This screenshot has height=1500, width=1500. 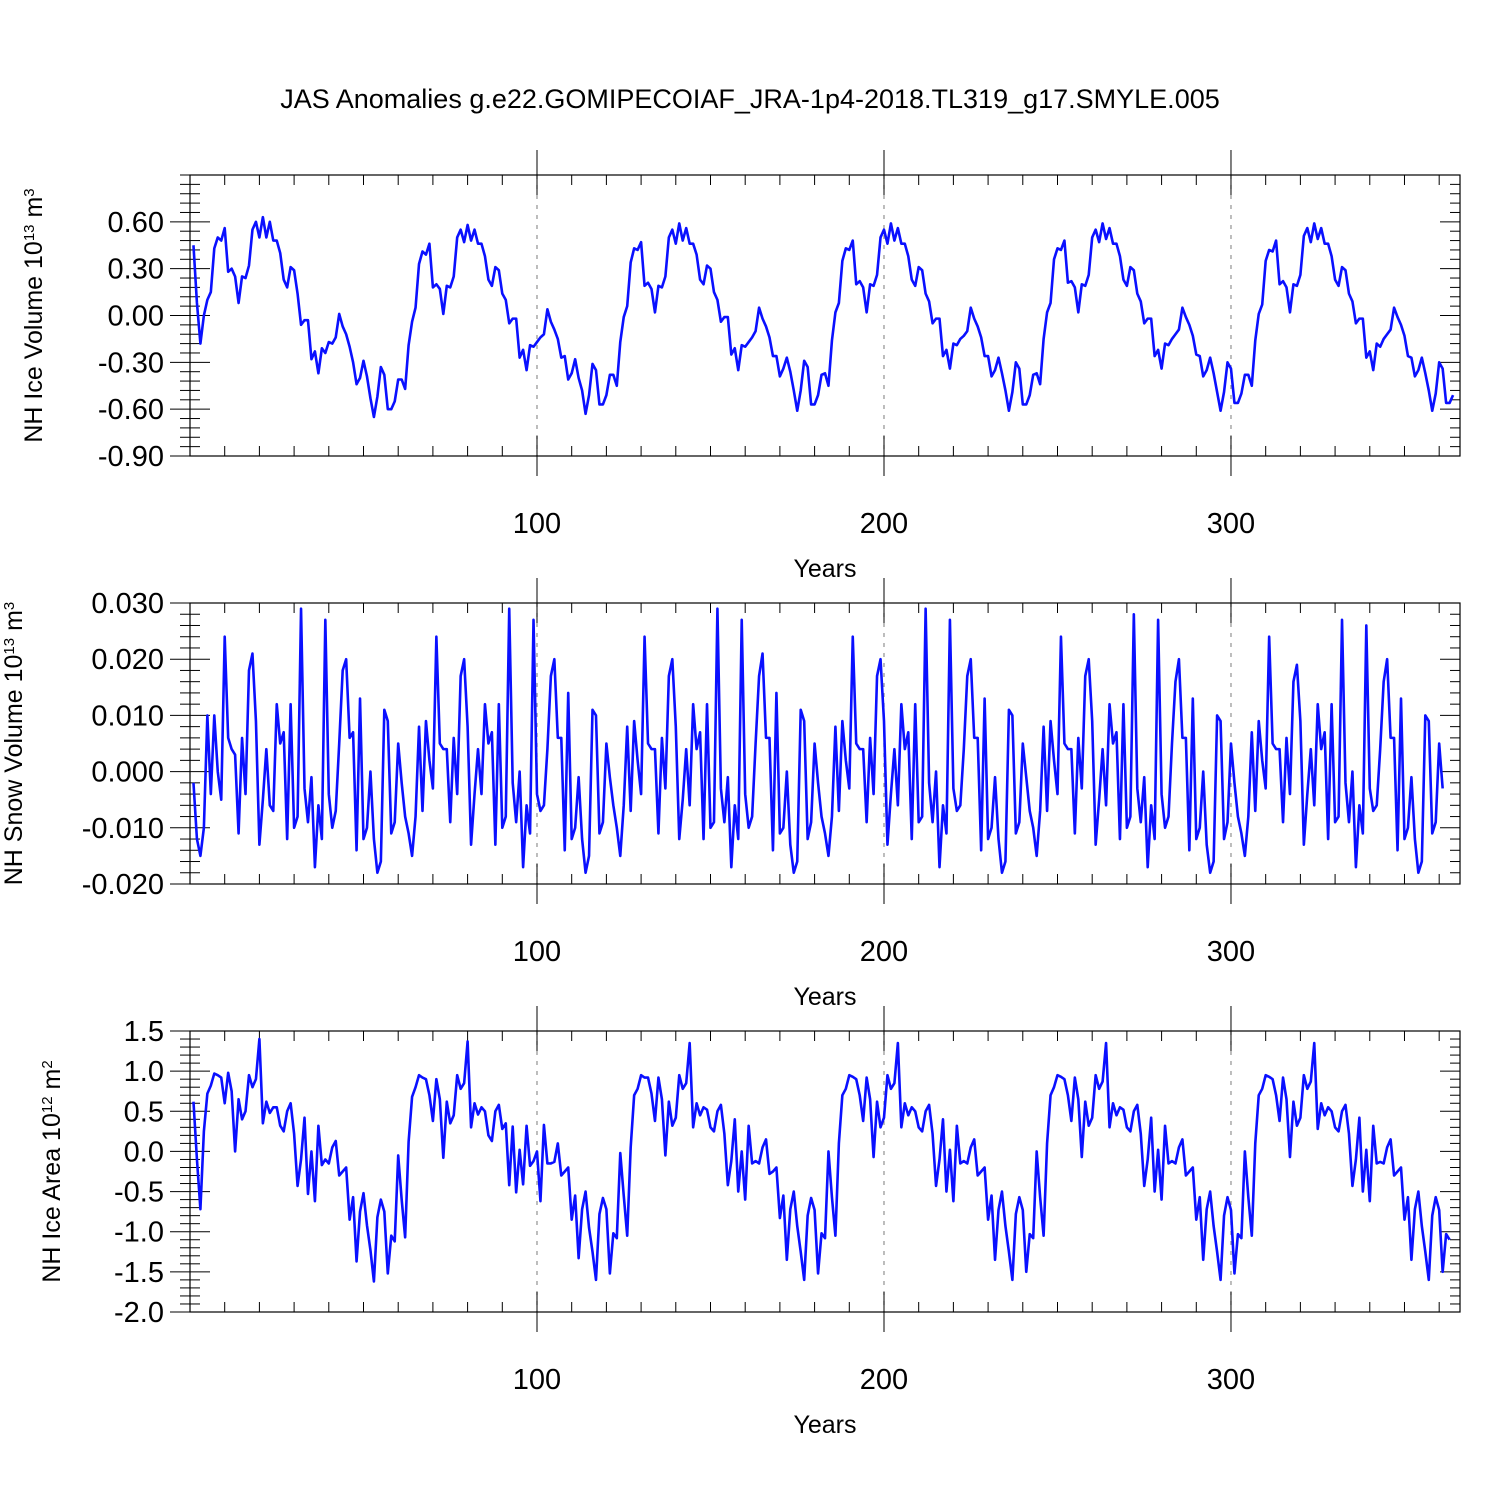 What do you see at coordinates (127, 773) in the screenshot?
I see `y-tick-label: 0.000` at bounding box center [127, 773].